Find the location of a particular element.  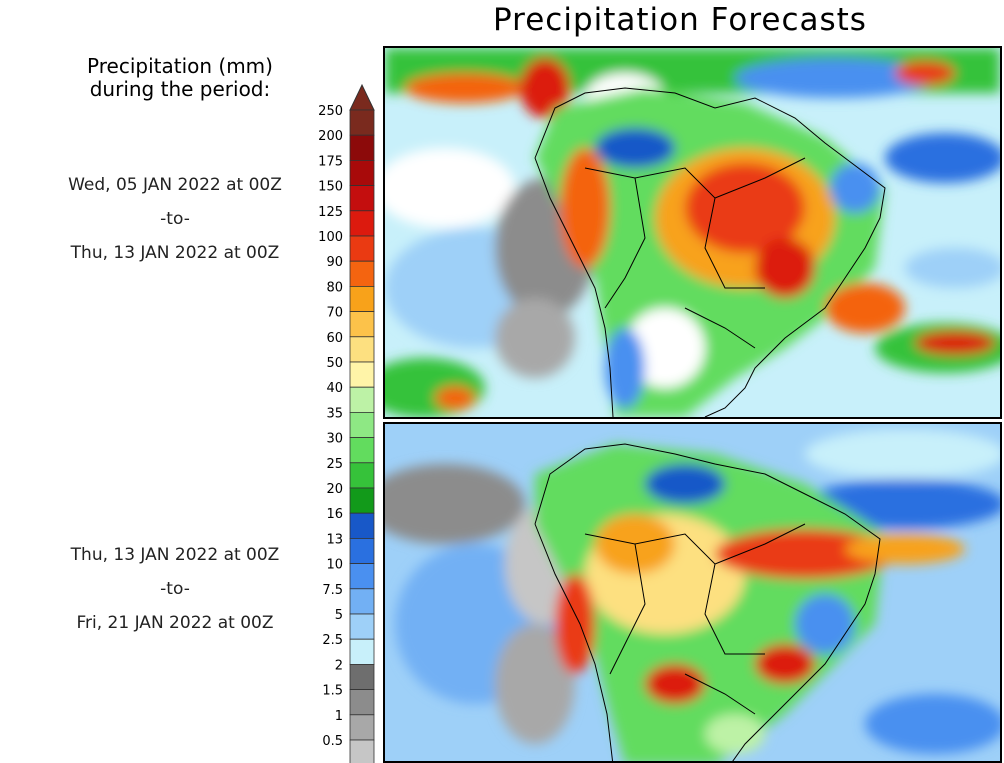

period-1-end: Thu, 13 JAN 2022 at 00Z is located at coordinates (175, 253).